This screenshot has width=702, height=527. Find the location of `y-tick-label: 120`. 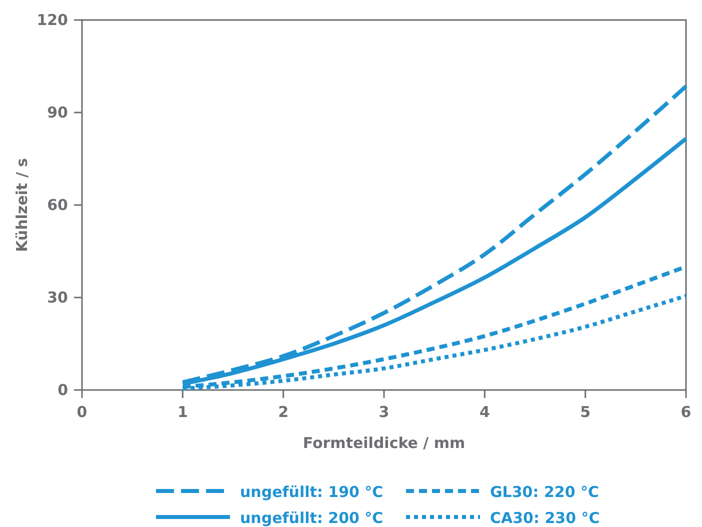

y-tick-label: 120 is located at coordinates (52, 20).